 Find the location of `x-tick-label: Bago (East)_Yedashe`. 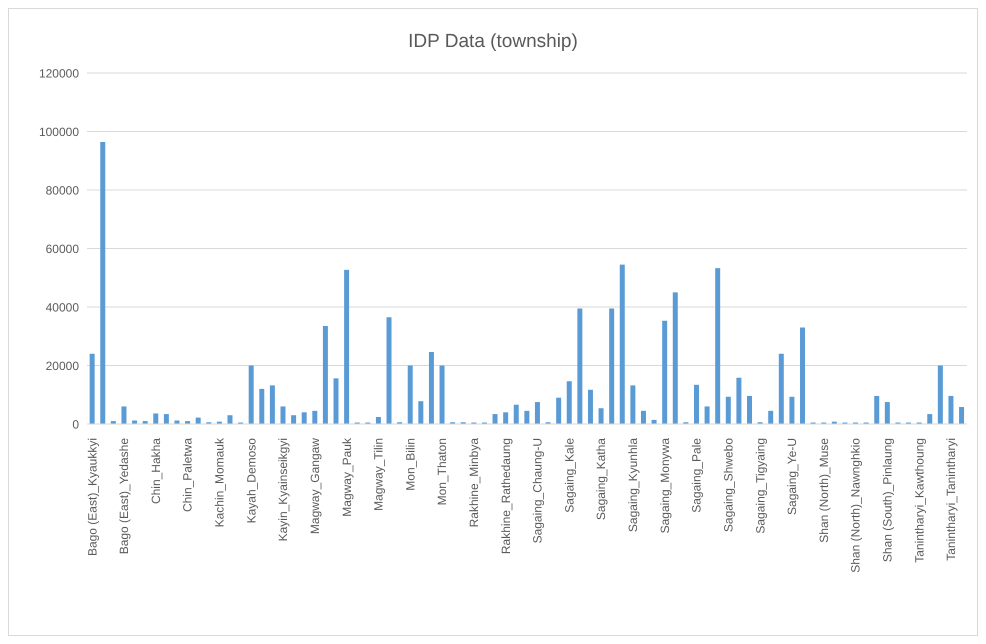

x-tick-label: Bago (East)_Yedashe is located at coordinates (124, 496).